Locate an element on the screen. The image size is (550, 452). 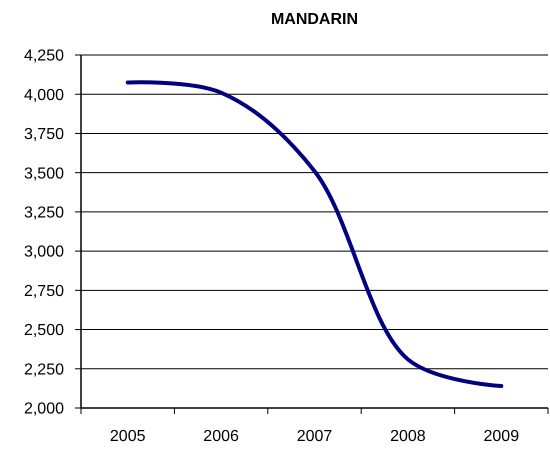
y-tick-label: 3,500 is located at coordinates (44, 173).